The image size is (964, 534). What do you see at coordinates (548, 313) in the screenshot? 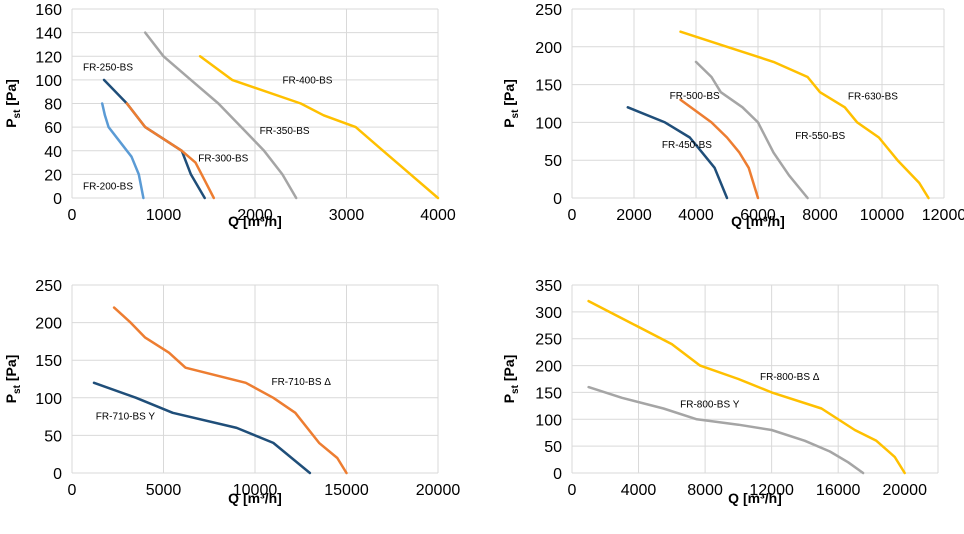
I see `y-tick-label: 300` at bounding box center [548, 313].